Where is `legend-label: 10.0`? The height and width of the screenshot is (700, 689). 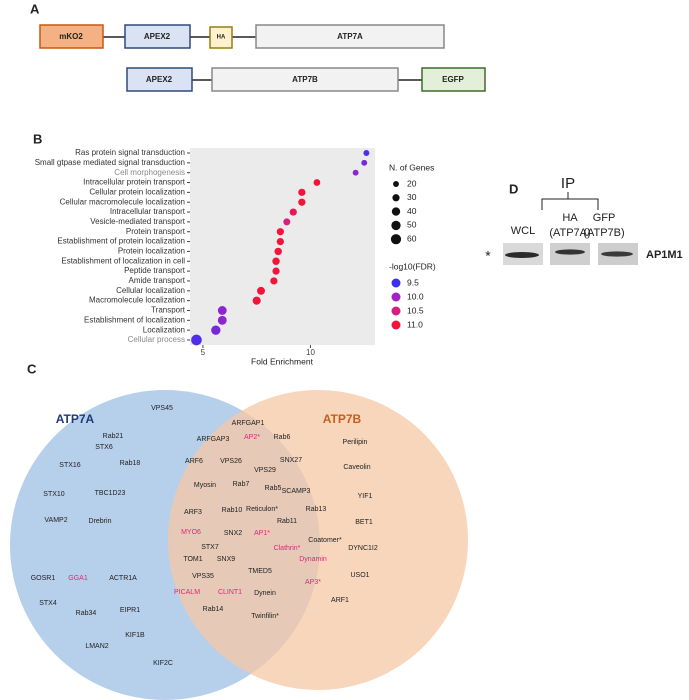
legend-label: 10.0 is located at coordinates (415, 296).